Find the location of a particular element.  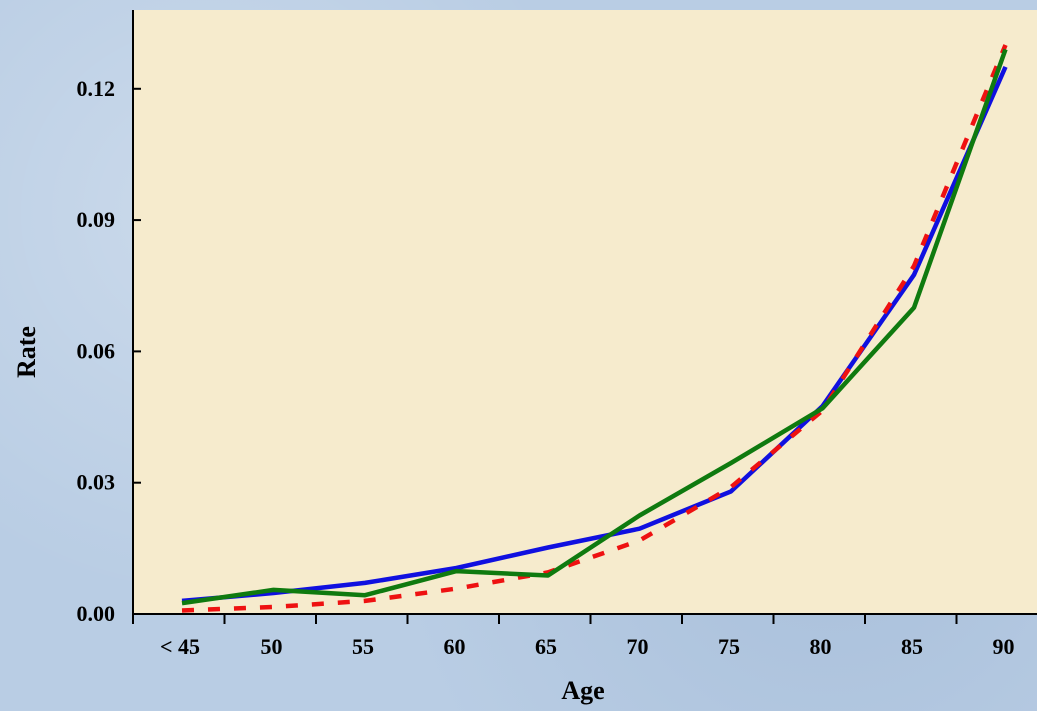

y-axis-title: Rate is located at coordinates (26, 352).